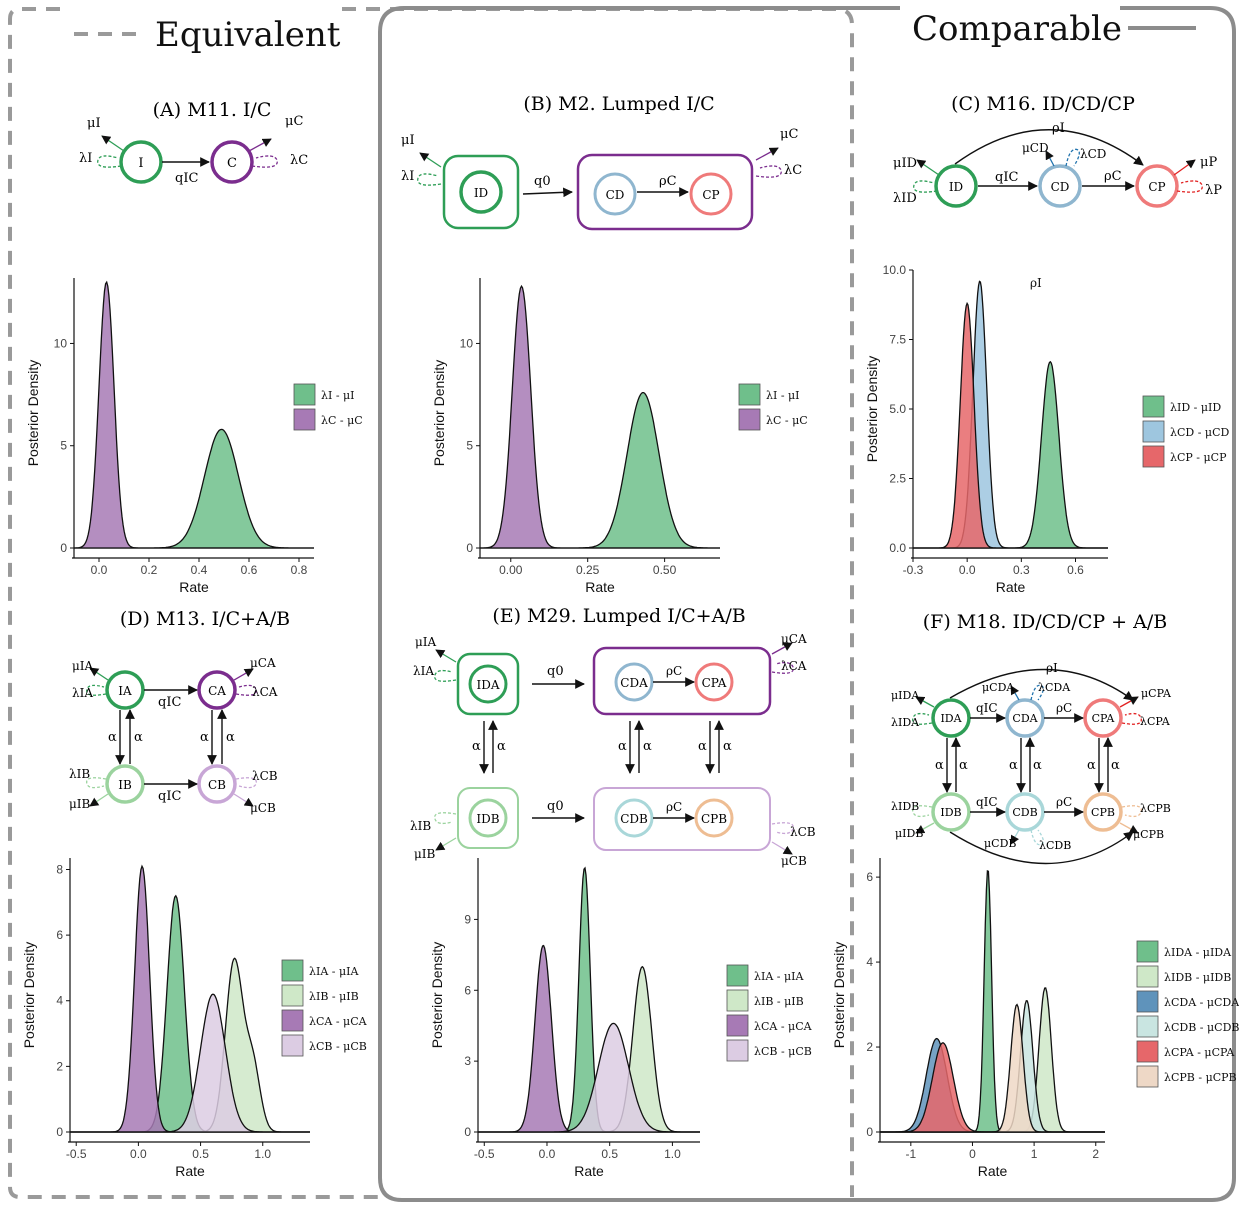  Describe the element at coordinates (299, 570) in the screenshot. I see `x-tick-label: 0.8` at that location.